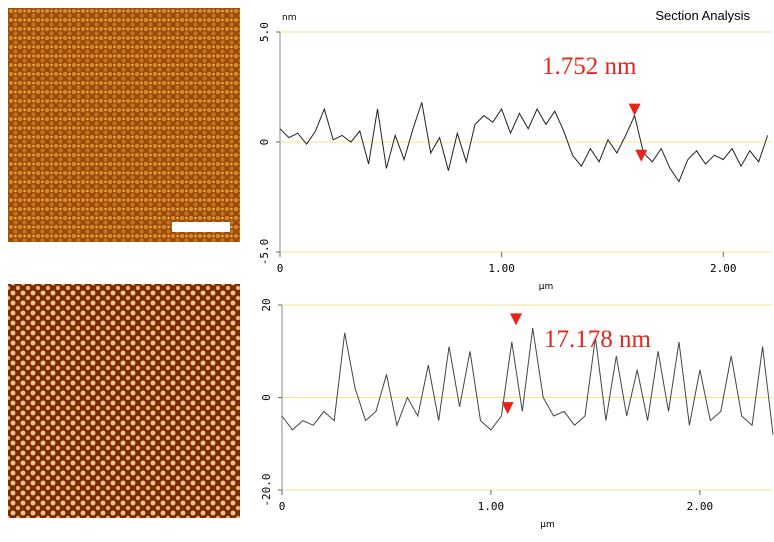  Describe the element at coordinates (289, 18) in the screenshot. I see `y-axis-label: nm` at that location.